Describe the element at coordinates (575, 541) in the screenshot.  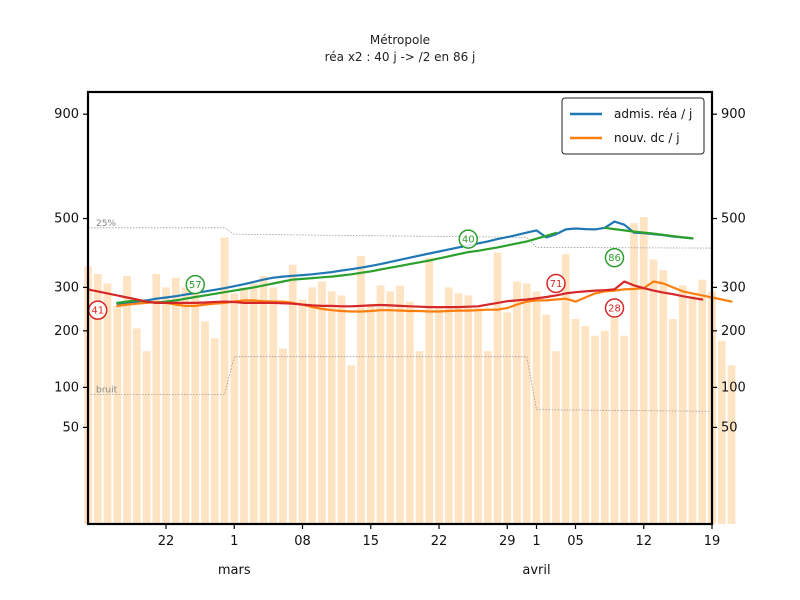
I see `x-tick-label: 05` at that location.